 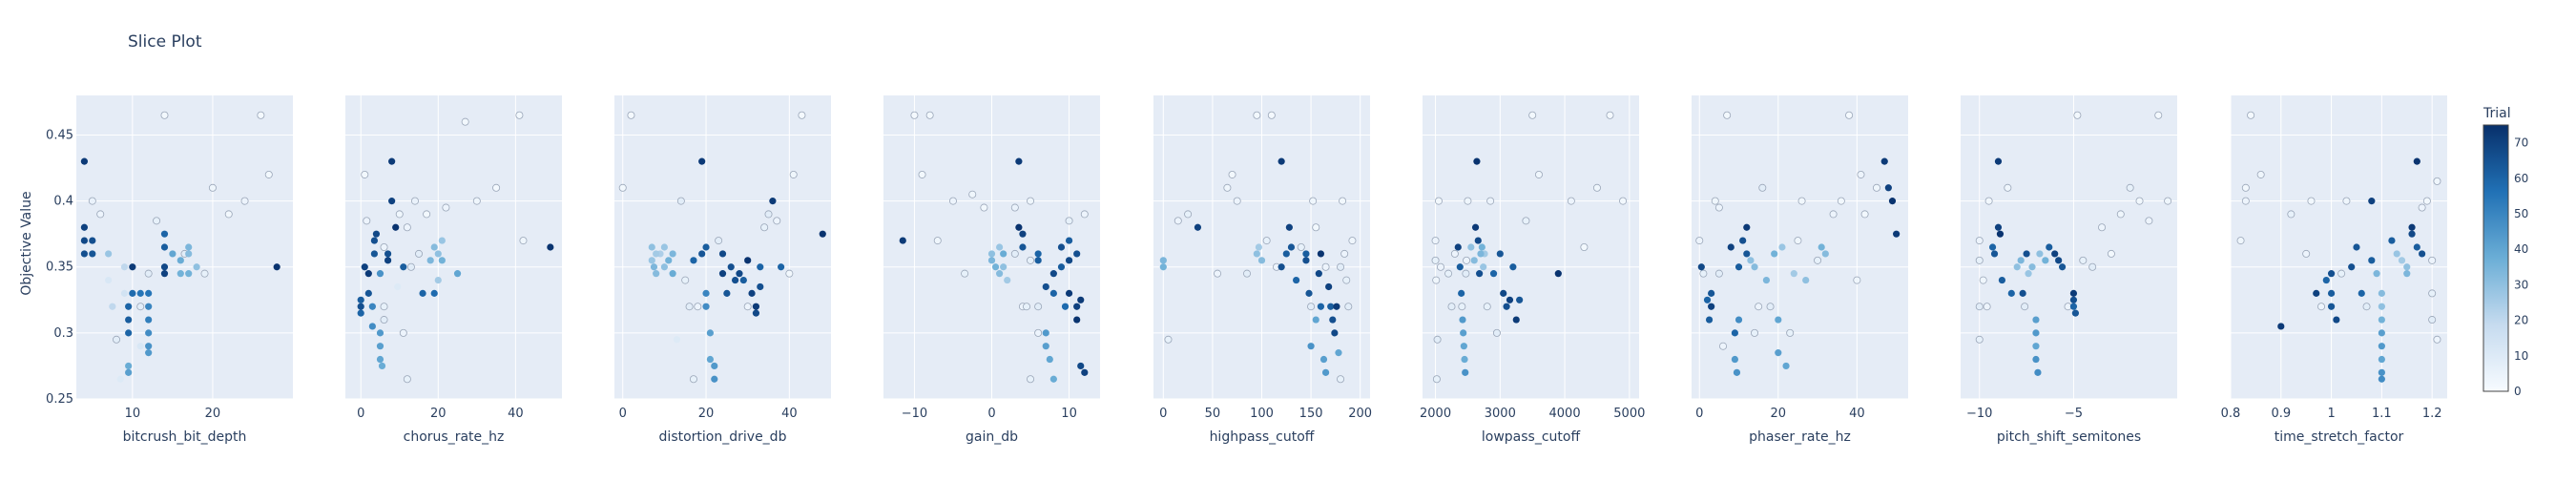 What do you see at coordinates (1800, 270) in the screenshot?
I see `panel-phaser_rate_hz: 0 20 40 phaser_rate_hz` at bounding box center [1800, 270].